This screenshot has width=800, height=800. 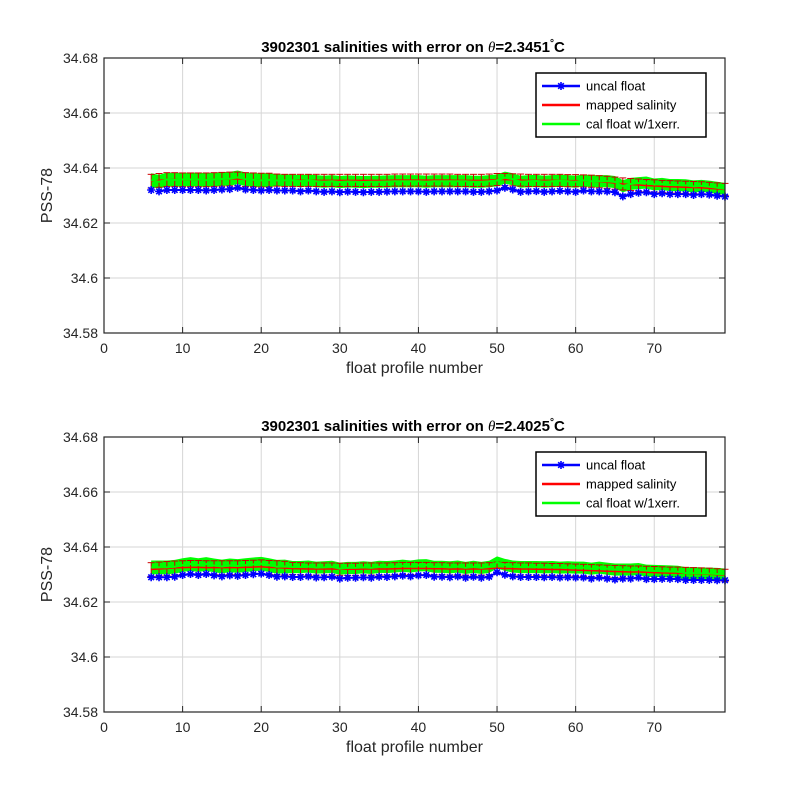 I want to click on bottom-cal-float-line, so click(x=438, y=568).